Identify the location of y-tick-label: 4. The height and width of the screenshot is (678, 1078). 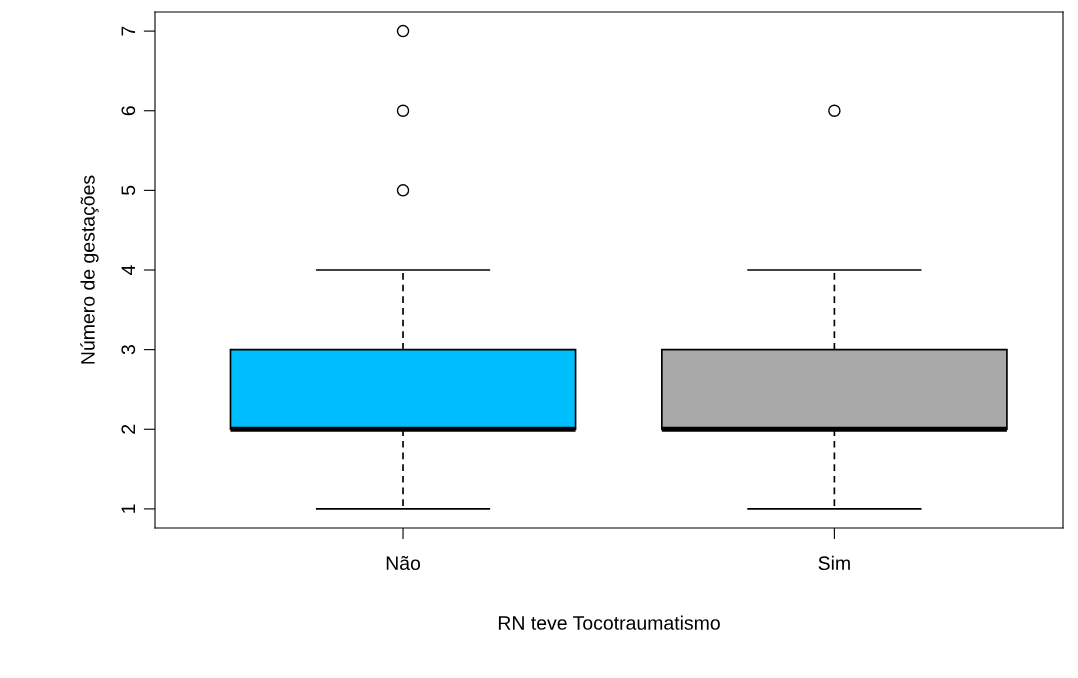
(128, 270).